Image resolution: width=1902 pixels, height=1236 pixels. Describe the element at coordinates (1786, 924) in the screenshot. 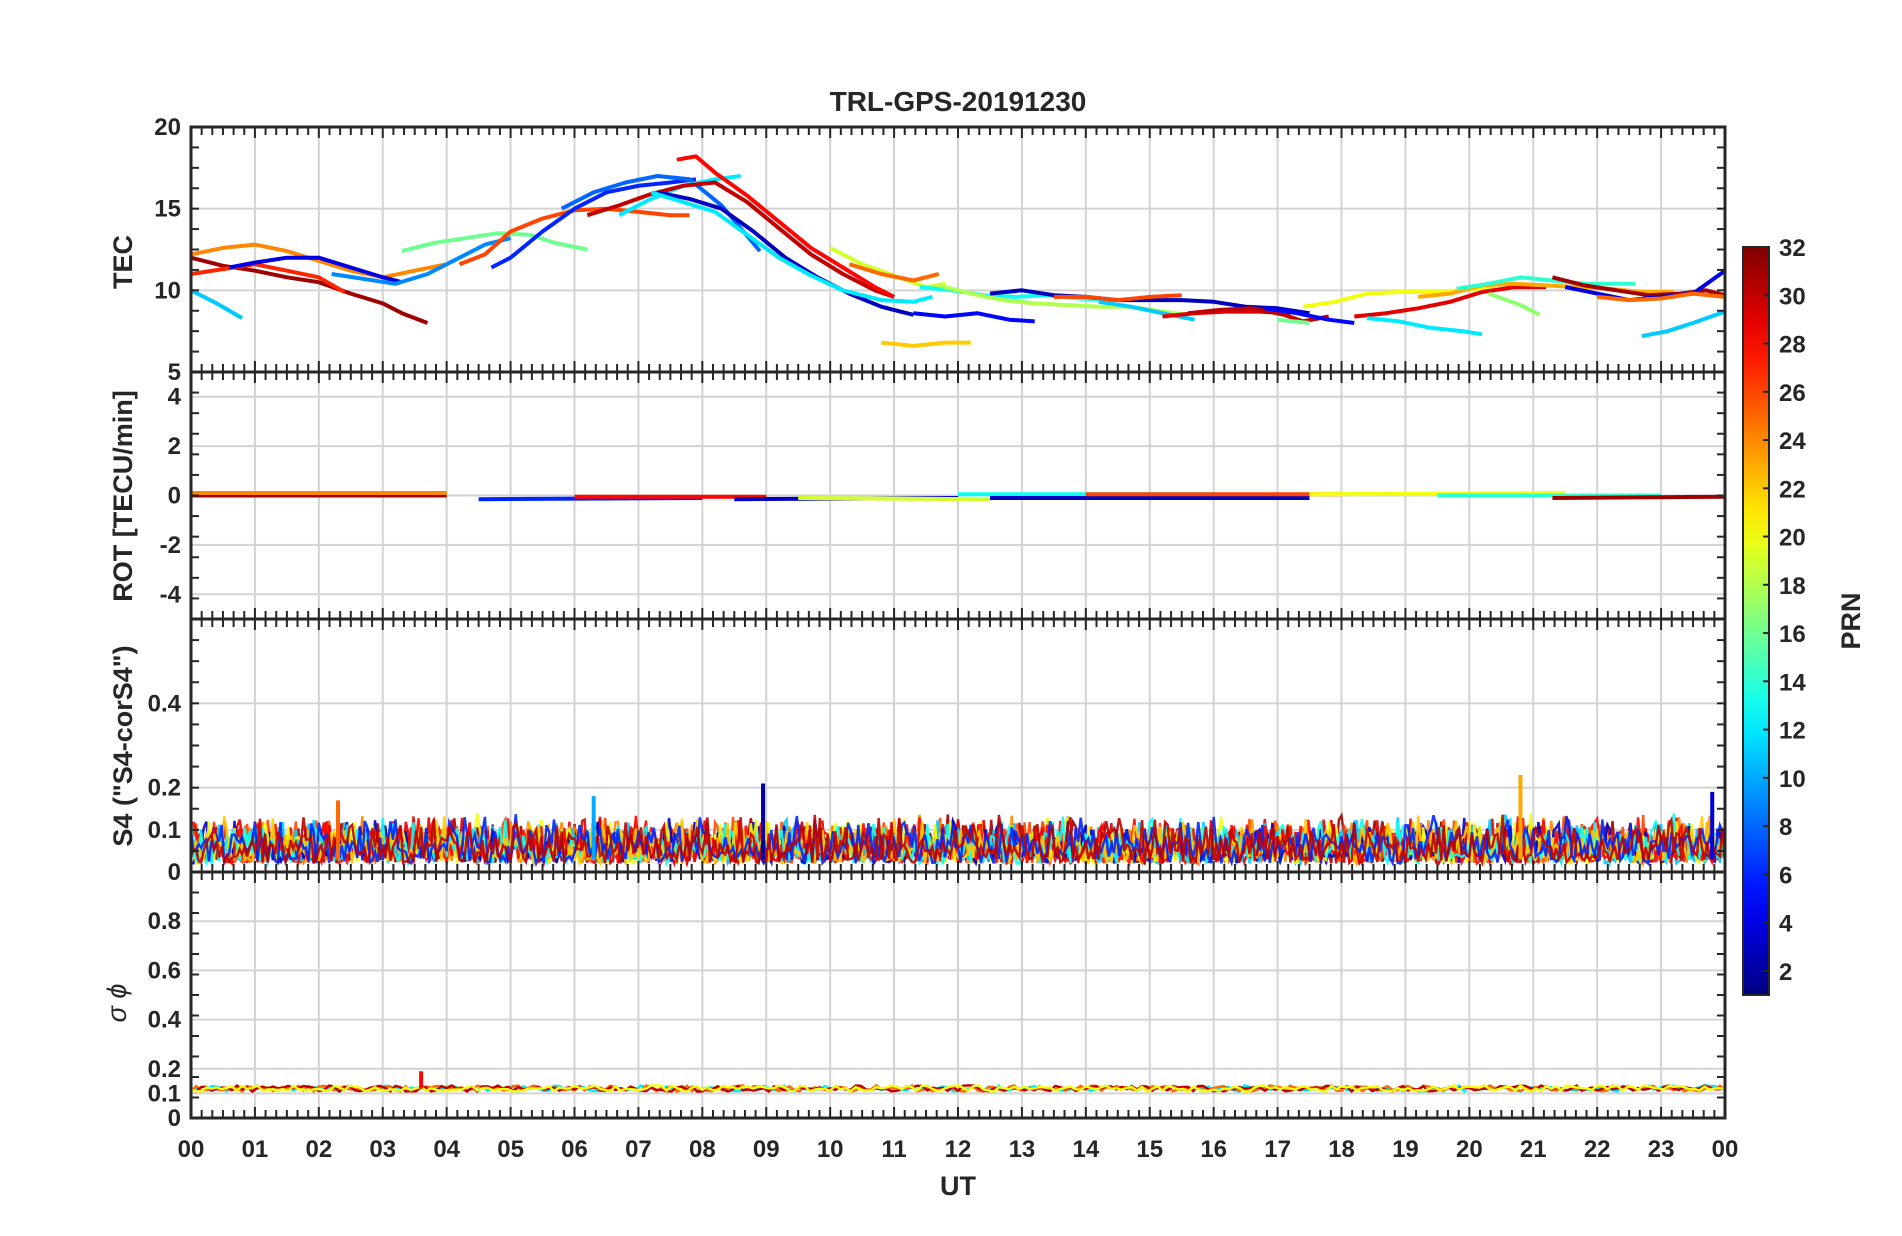

I see `colorbar-tick-label: 4` at that location.